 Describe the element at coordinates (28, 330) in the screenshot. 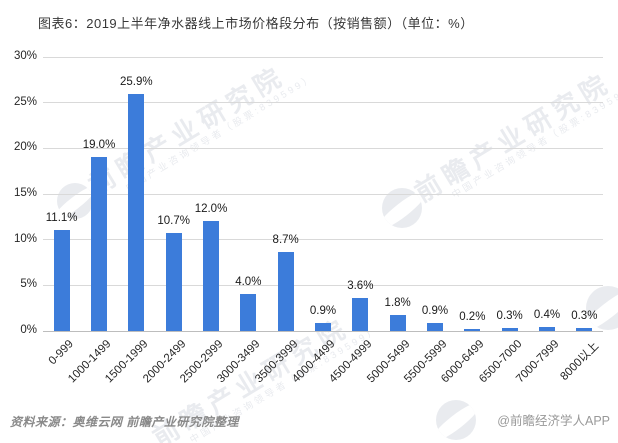

I see `y-axis-tick-label: 0%` at that location.